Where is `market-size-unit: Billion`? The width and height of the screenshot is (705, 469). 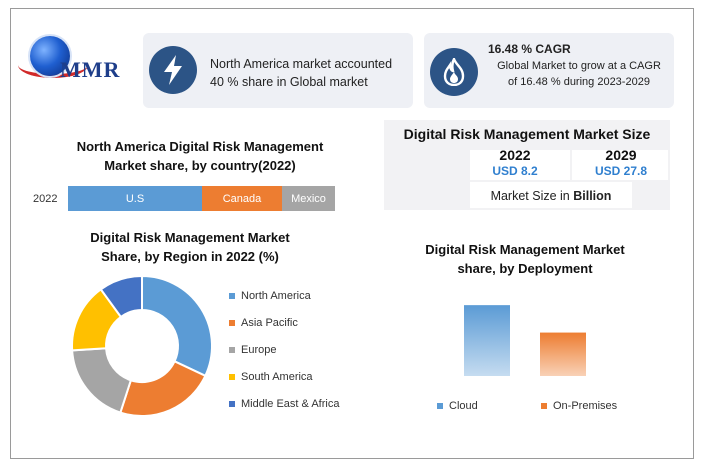
market-size-unit: Billion is located at coordinates (592, 196).